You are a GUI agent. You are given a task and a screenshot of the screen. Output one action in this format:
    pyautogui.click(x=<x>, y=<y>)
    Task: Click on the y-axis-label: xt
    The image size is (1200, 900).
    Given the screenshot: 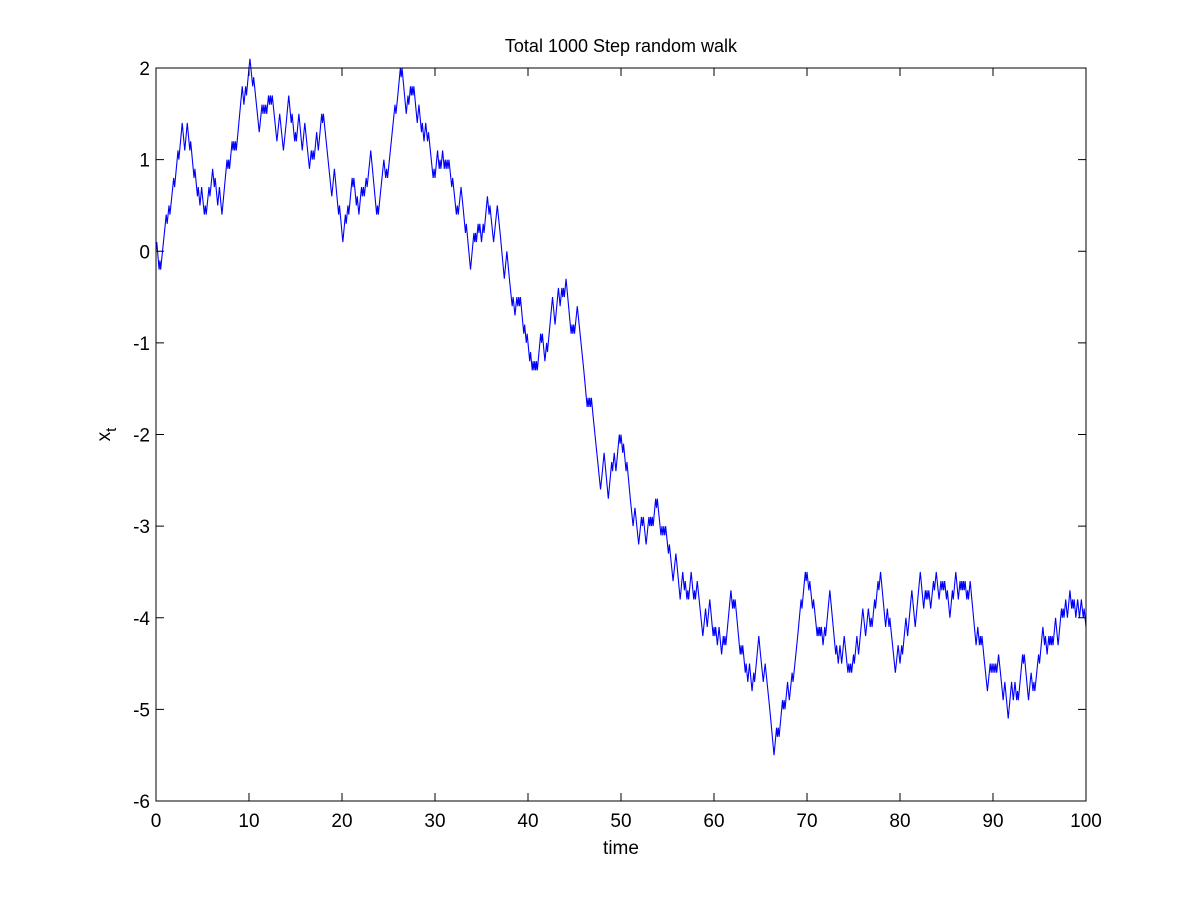 What is the action you would take?
    pyautogui.click(x=107, y=434)
    